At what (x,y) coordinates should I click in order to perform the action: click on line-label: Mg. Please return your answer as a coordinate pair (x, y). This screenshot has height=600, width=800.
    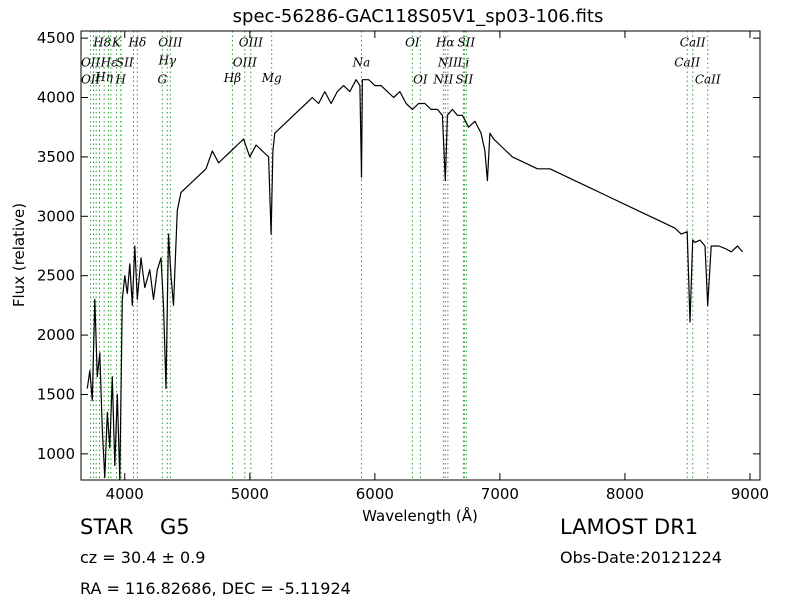
    Looking at the image, I should click on (271, 78).